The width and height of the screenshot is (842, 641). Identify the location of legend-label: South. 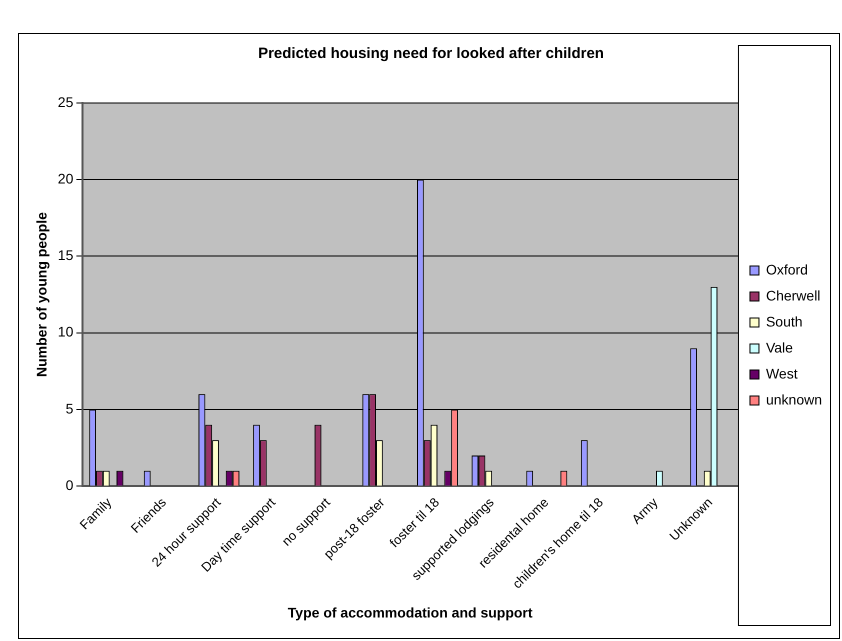
(784, 321).